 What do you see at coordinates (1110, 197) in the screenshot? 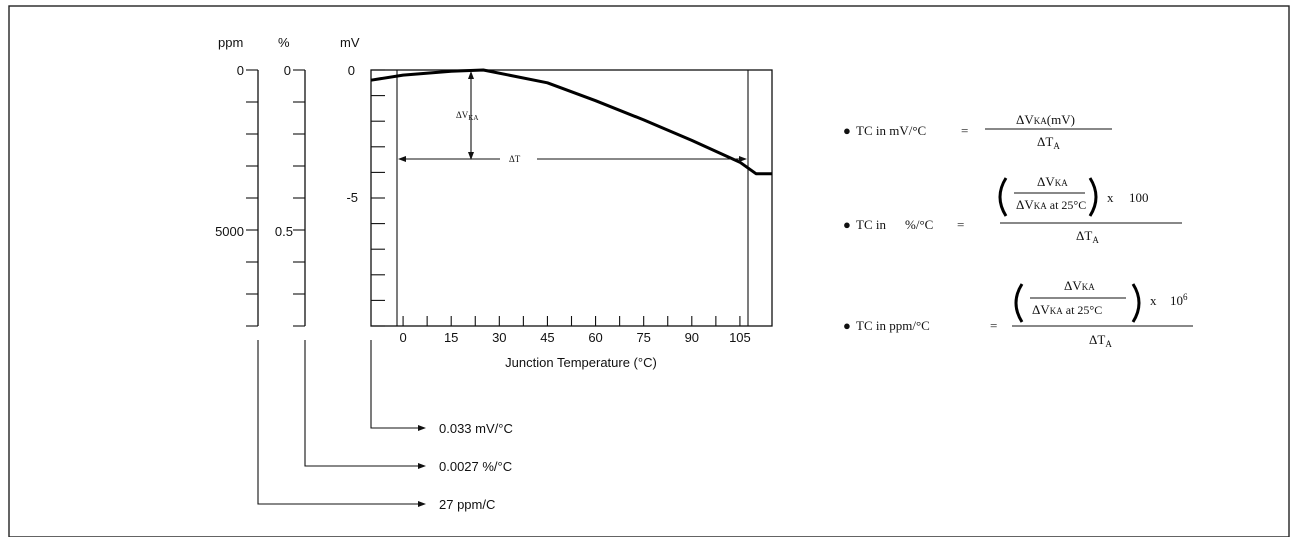
I see `formula-percent-times: x` at bounding box center [1110, 197].